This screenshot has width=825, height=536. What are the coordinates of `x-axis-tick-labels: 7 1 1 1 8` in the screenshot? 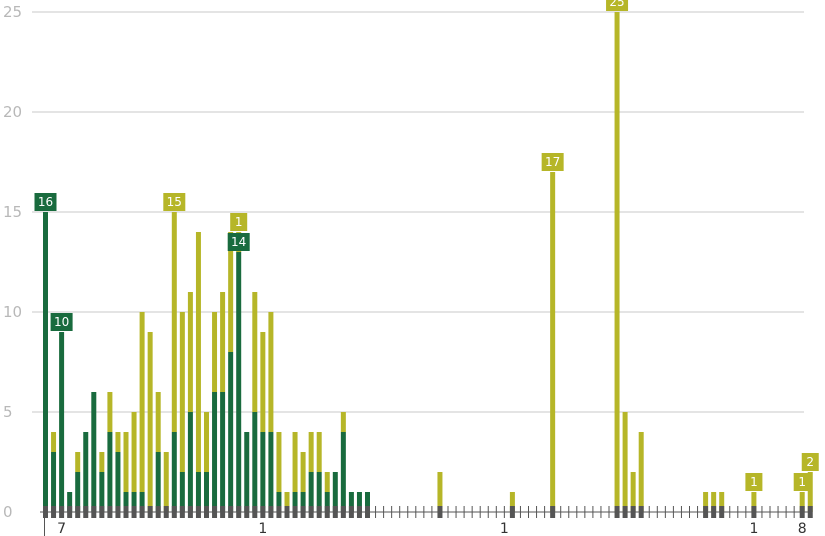 It's located at (432, 528).